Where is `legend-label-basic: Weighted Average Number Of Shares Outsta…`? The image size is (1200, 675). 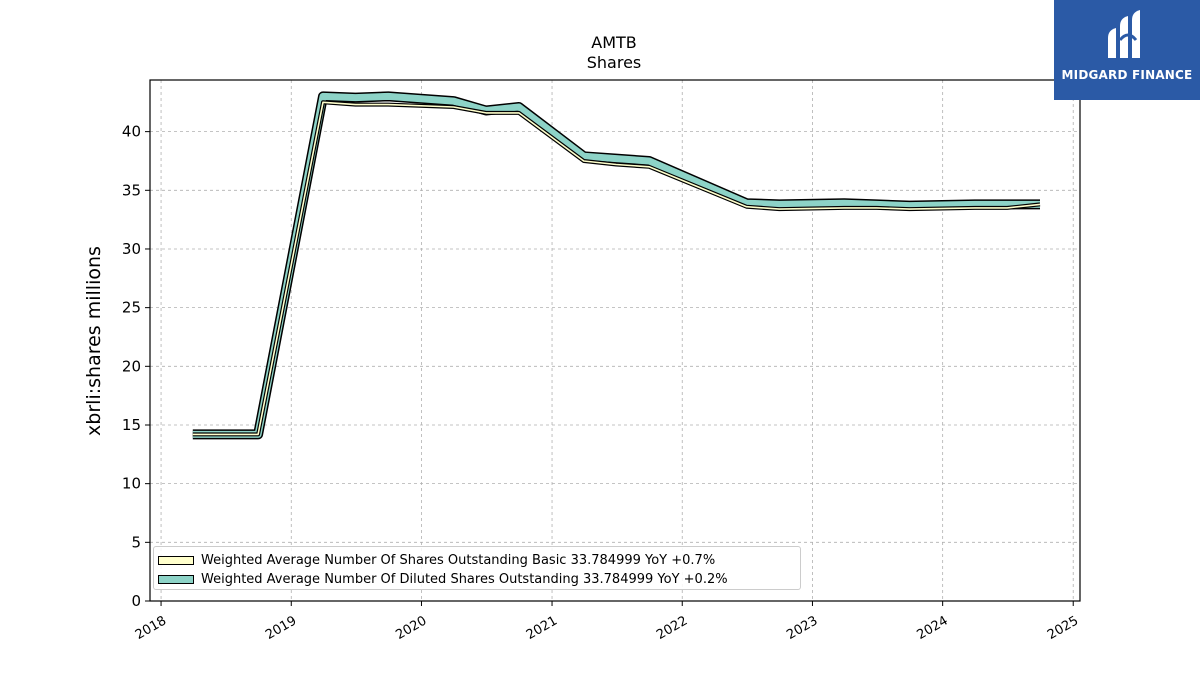
legend-label-basic: Weighted Average Number Of Shares Outsta… is located at coordinates (458, 560).